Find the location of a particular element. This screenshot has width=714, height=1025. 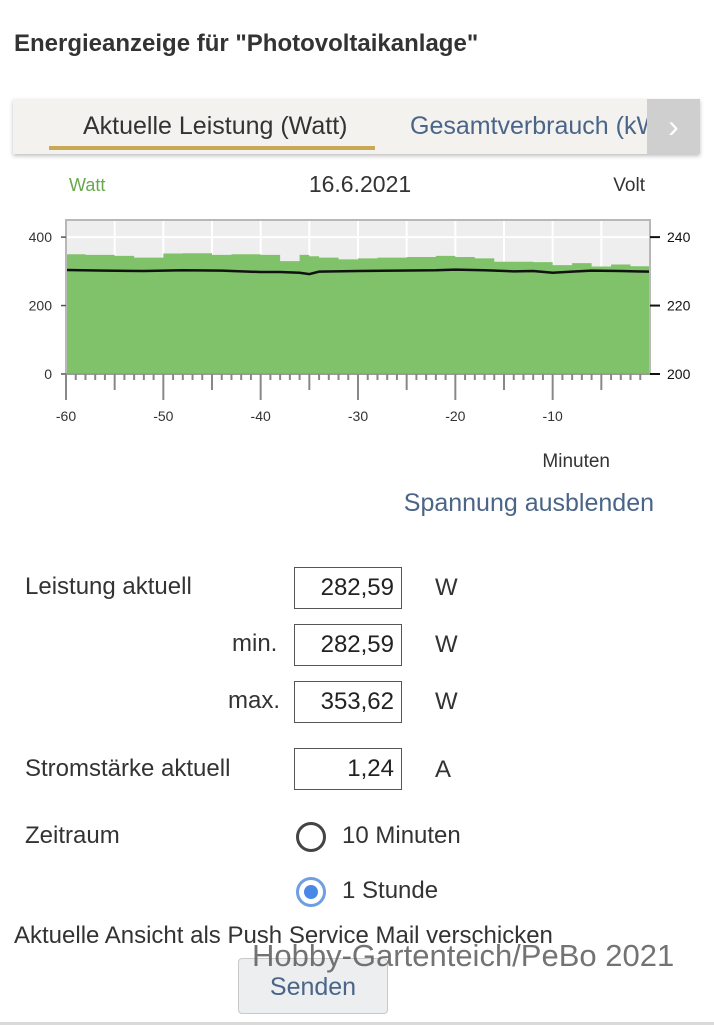

bottom-divider is located at coordinates (357, 1023).